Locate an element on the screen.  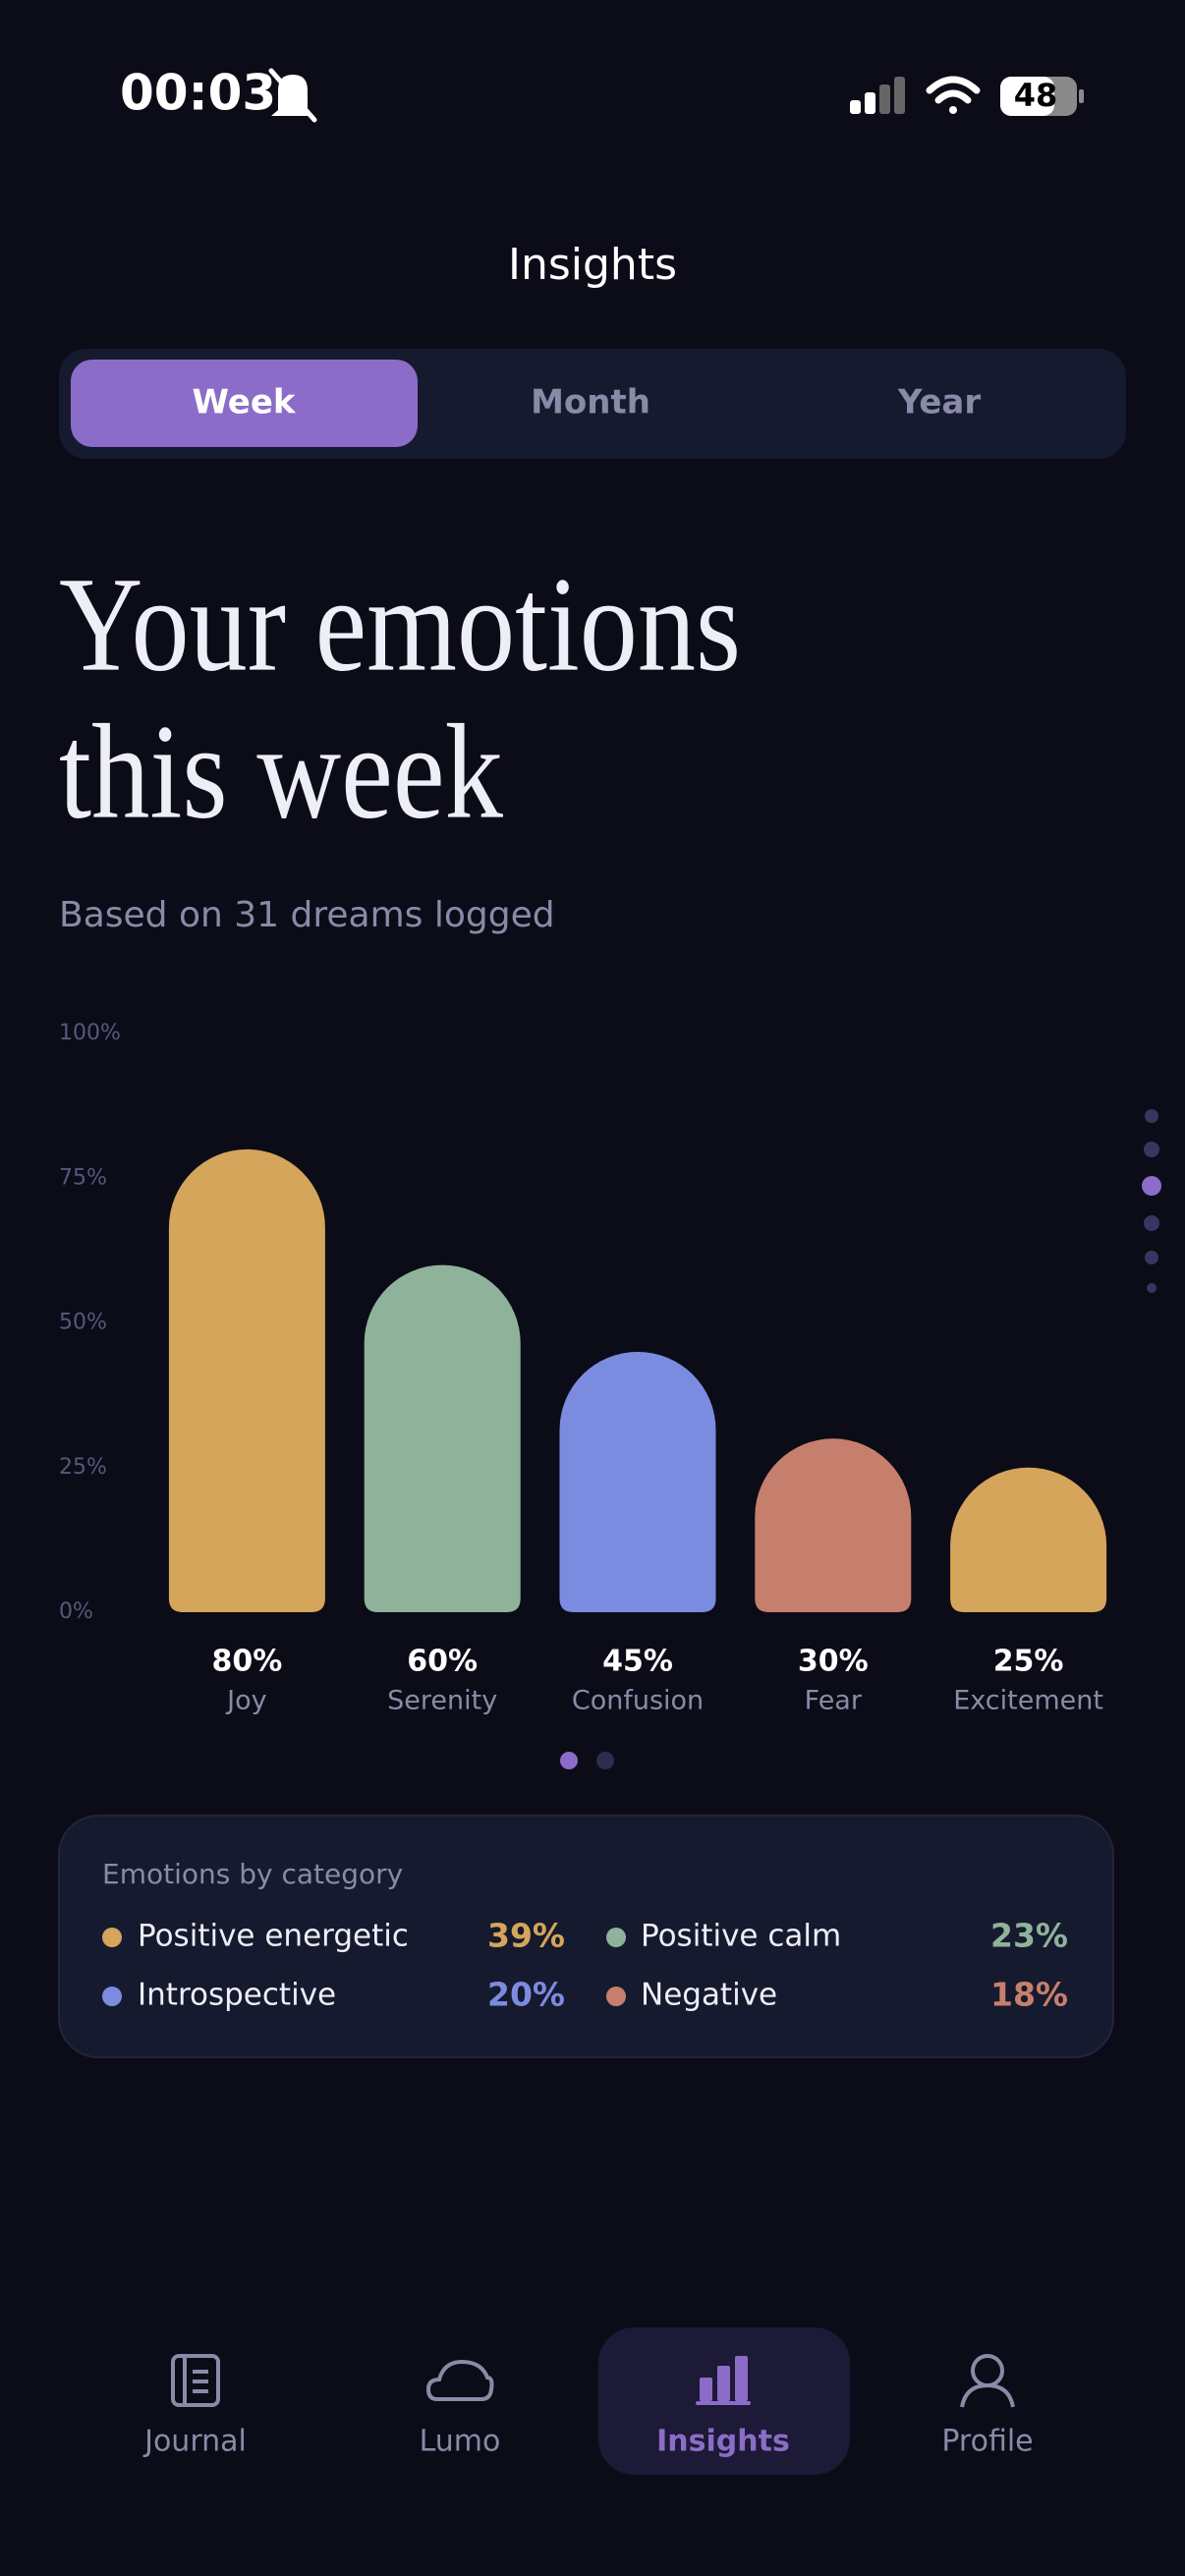
mute-icon is located at coordinates (292, 95).